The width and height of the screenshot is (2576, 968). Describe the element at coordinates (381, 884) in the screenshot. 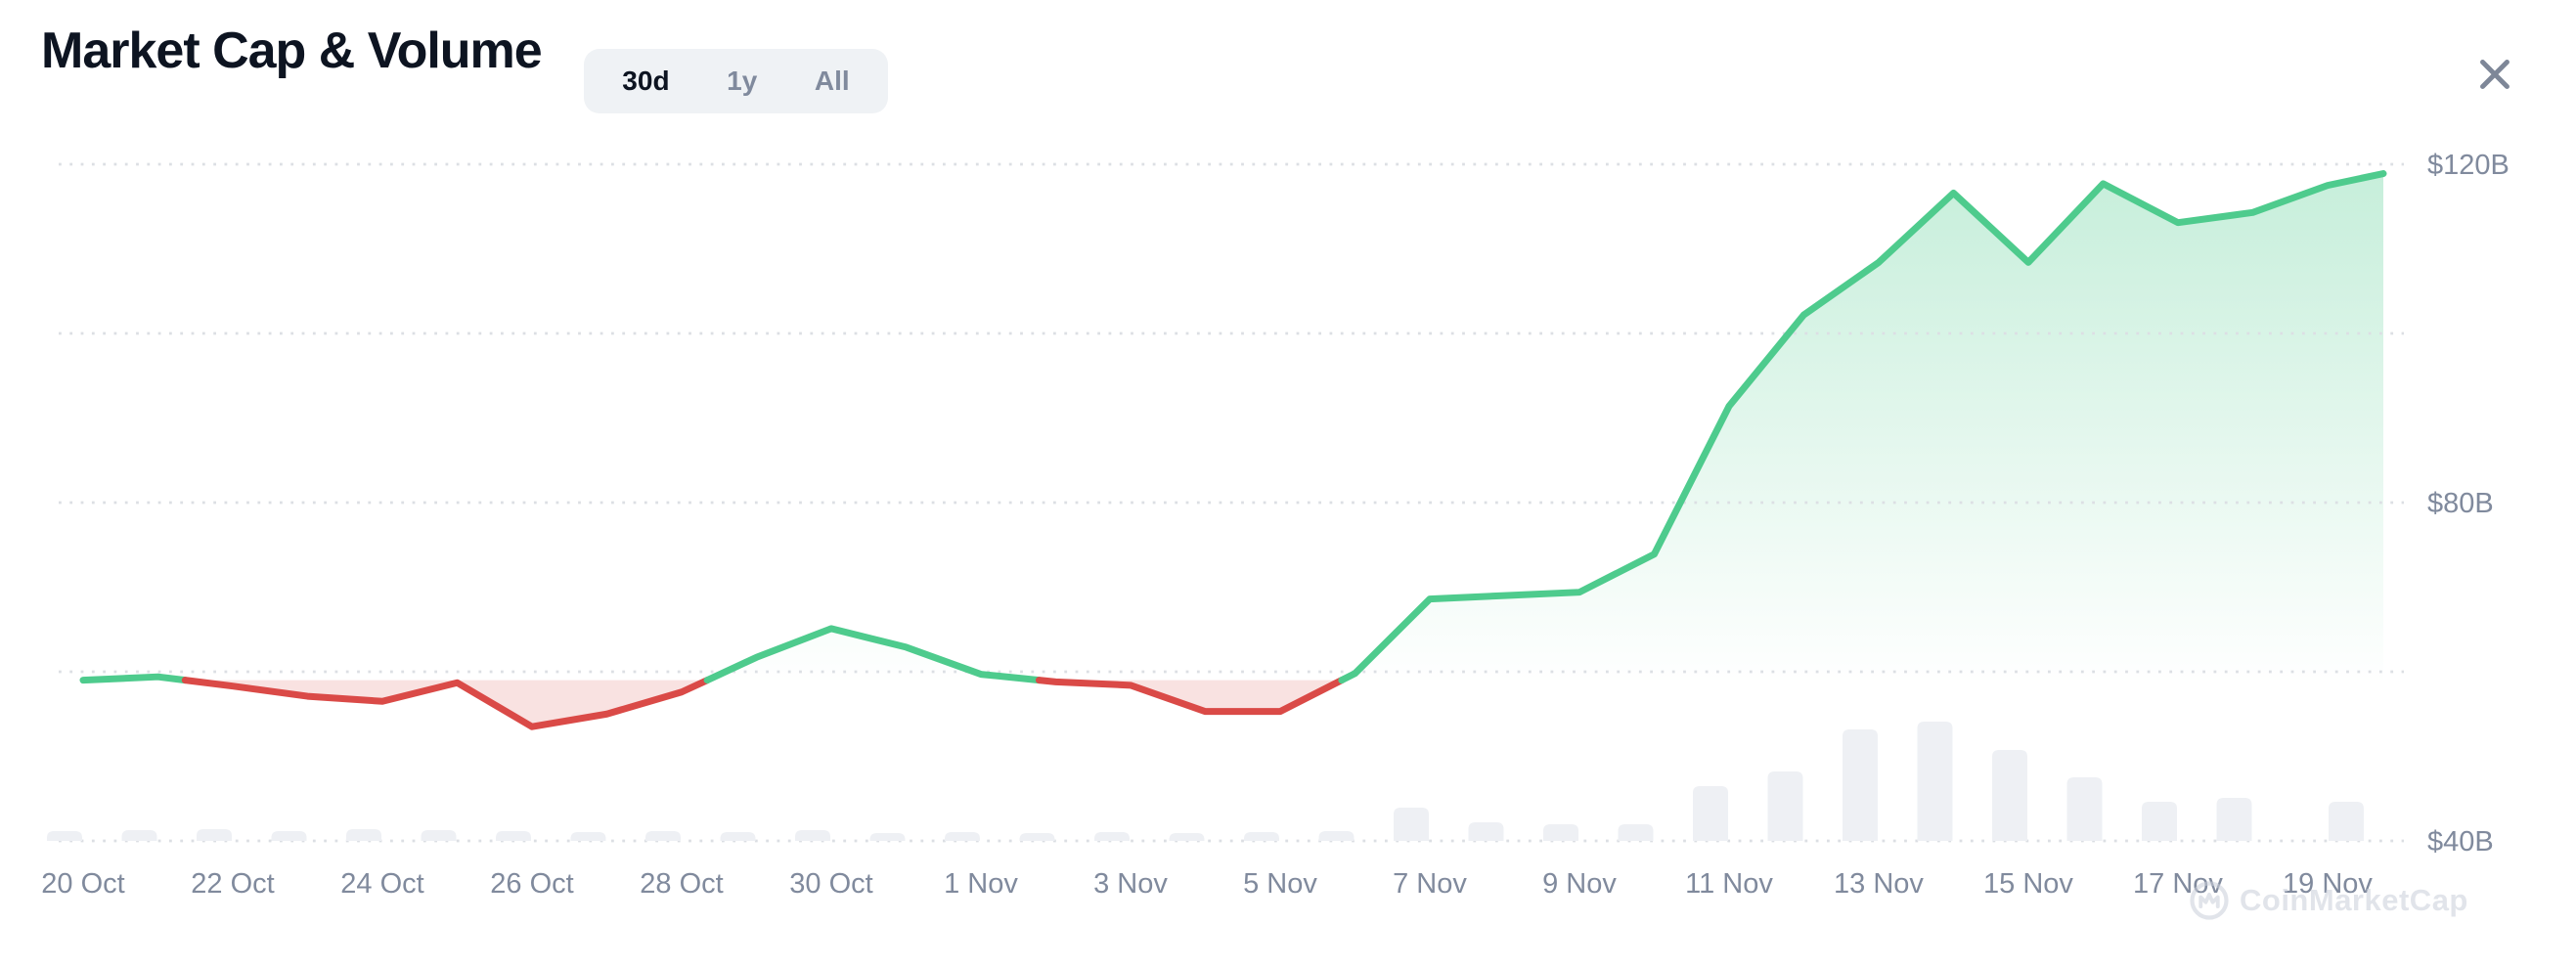

I see `x-axis-label: 24 Oct` at that location.